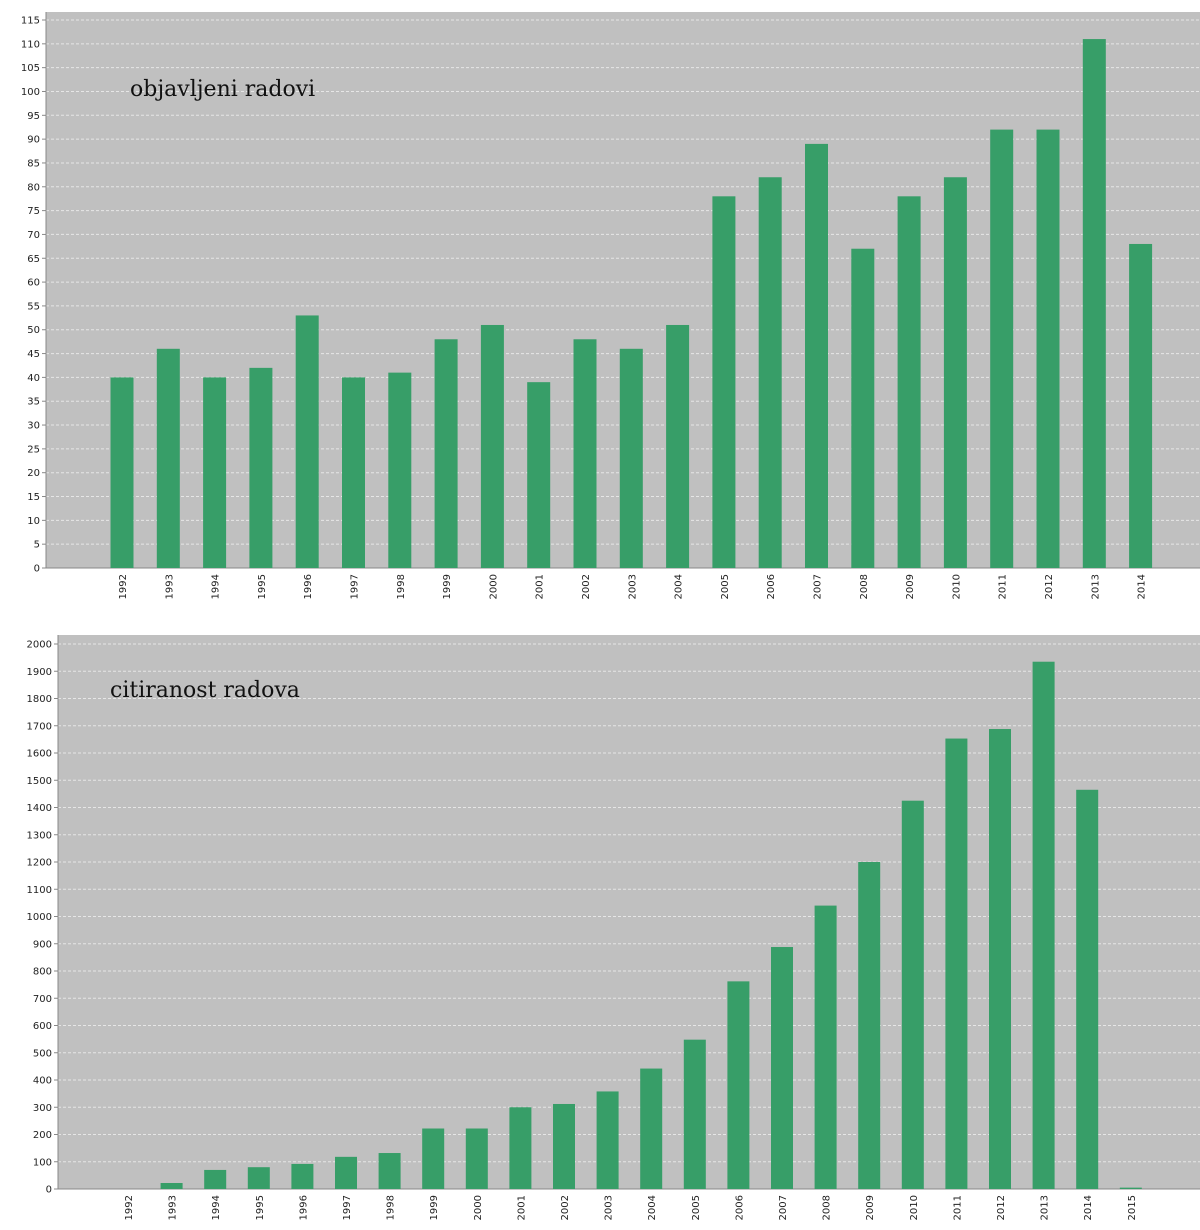 The height and width of the screenshot is (1230, 1200). I want to click on y-tick-label: 300, so click(42, 1108).